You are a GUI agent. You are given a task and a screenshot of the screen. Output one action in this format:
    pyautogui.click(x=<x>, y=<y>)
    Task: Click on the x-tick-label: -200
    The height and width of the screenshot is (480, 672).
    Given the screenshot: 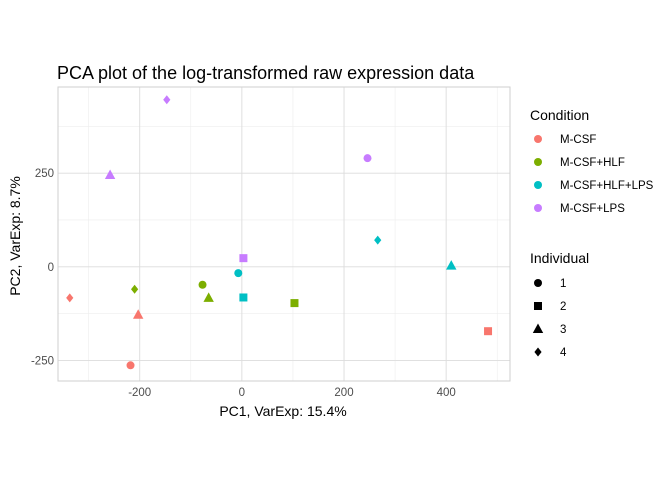 What is the action you would take?
    pyautogui.click(x=139, y=393)
    